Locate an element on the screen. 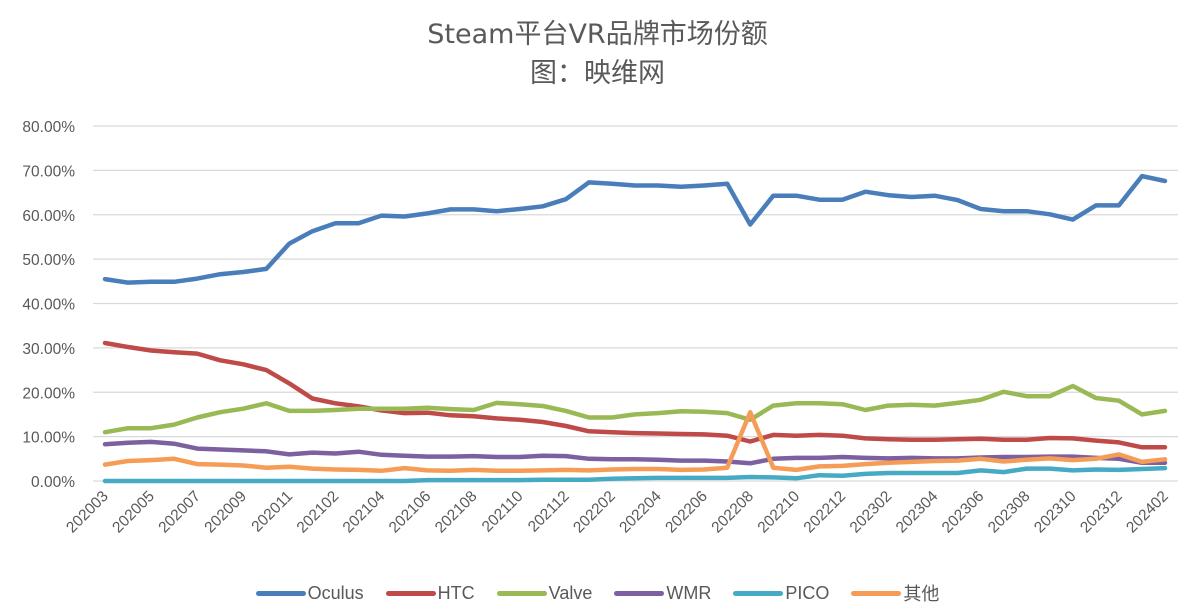 The image size is (1195, 606). chart-subtitle: 图：映维网 is located at coordinates (597, 73).